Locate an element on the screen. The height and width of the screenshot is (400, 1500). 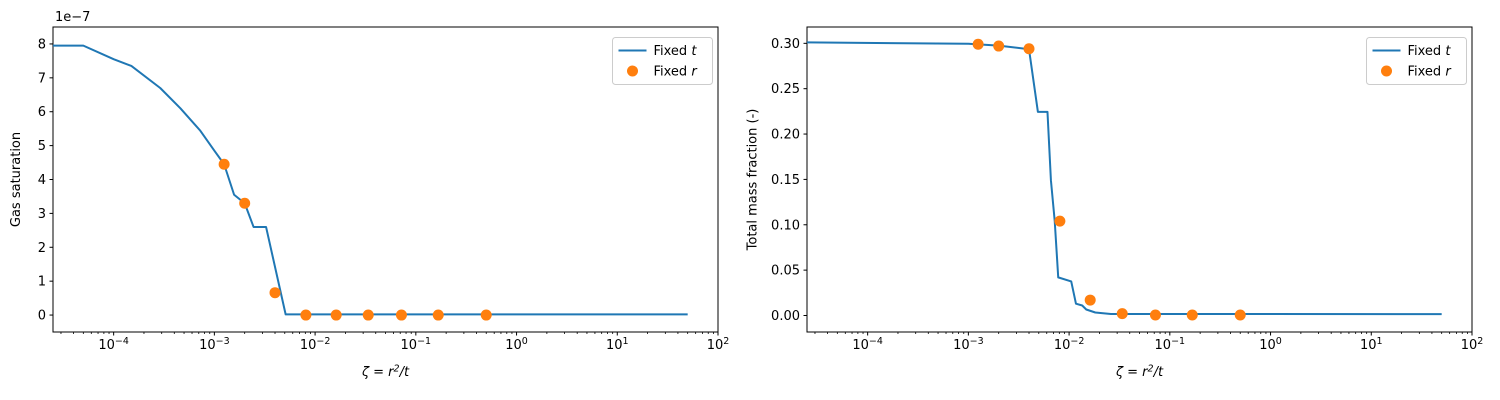
y-axis-tick-label: 0.15 is located at coordinates (785, 180).